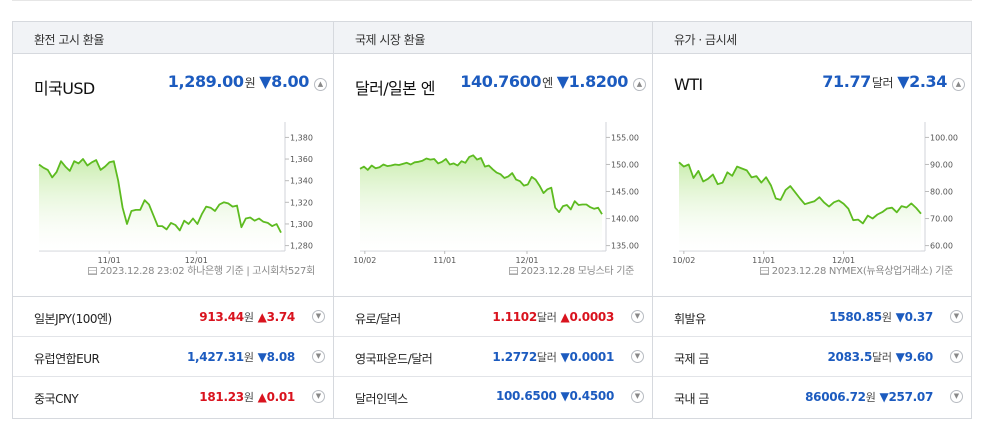 The image size is (982, 426). I want to click on main-quote-value-group: 140.7600엔 ▼1.8200, so click(544, 81).